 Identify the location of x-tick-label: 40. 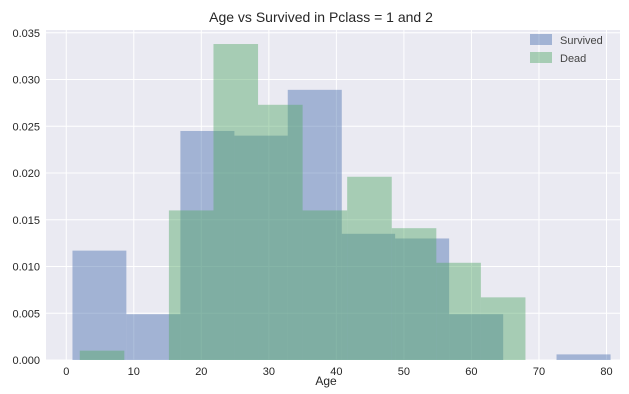
(336, 372).